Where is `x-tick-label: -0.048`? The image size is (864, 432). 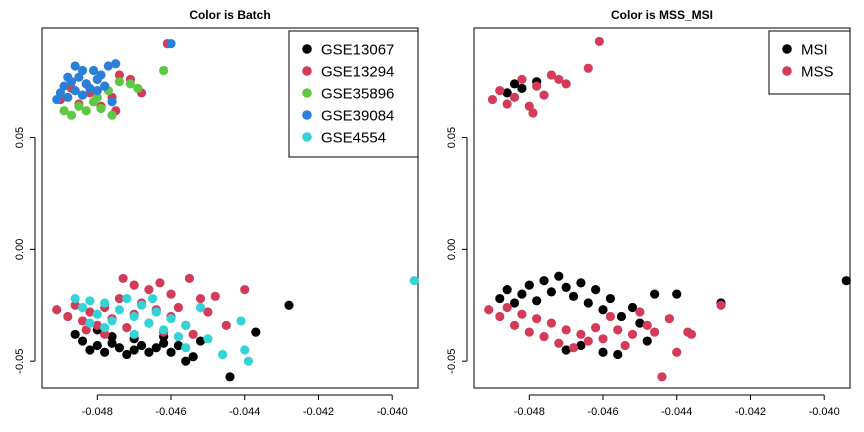 x-tick-label: -0.048 is located at coordinates (529, 412).